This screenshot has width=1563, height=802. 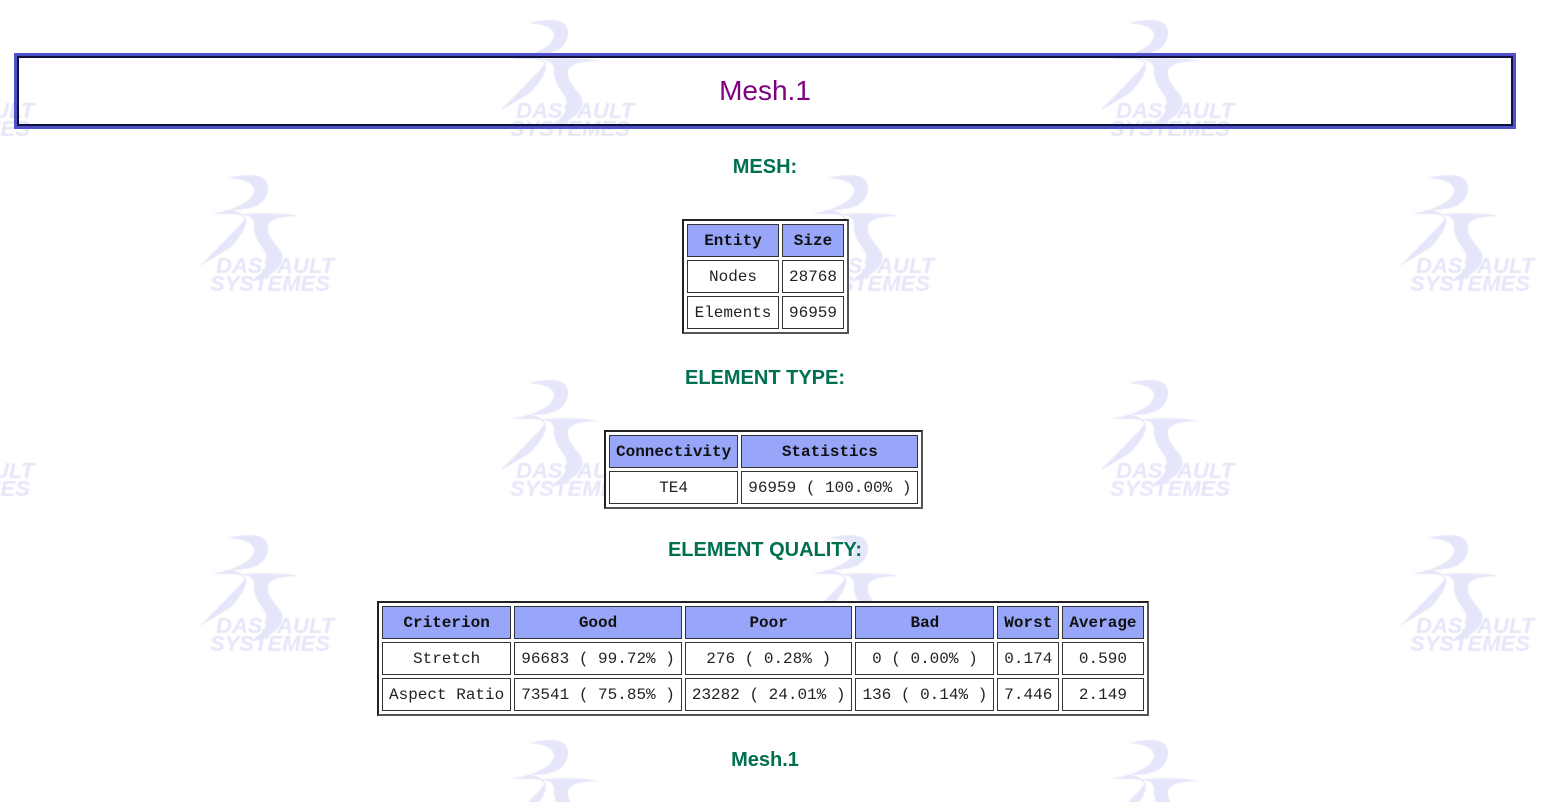 What do you see at coordinates (768, 622) in the screenshot?
I see `col-poor: Poor` at bounding box center [768, 622].